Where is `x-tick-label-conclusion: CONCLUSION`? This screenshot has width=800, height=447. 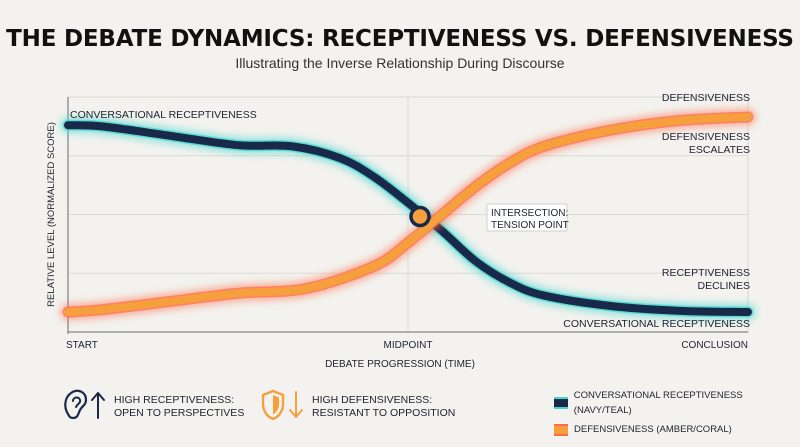 x-tick-label-conclusion: CONCLUSION is located at coordinates (714, 345).